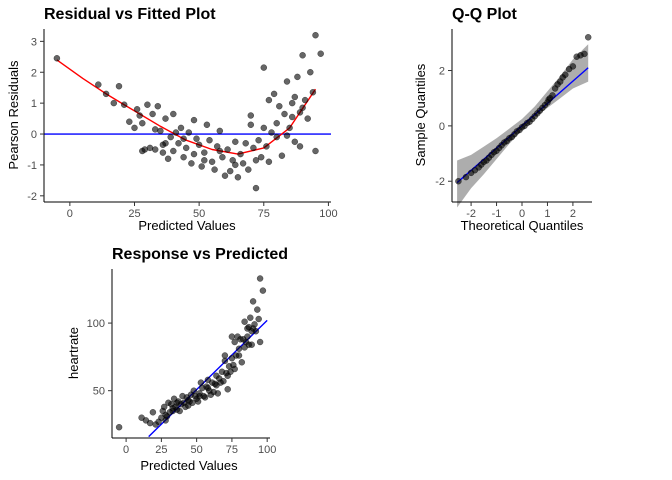 The height and width of the screenshot is (480, 672). What do you see at coordinates (573, 214) in the screenshot?
I see `qq-x-tick-label: 2` at bounding box center [573, 214].